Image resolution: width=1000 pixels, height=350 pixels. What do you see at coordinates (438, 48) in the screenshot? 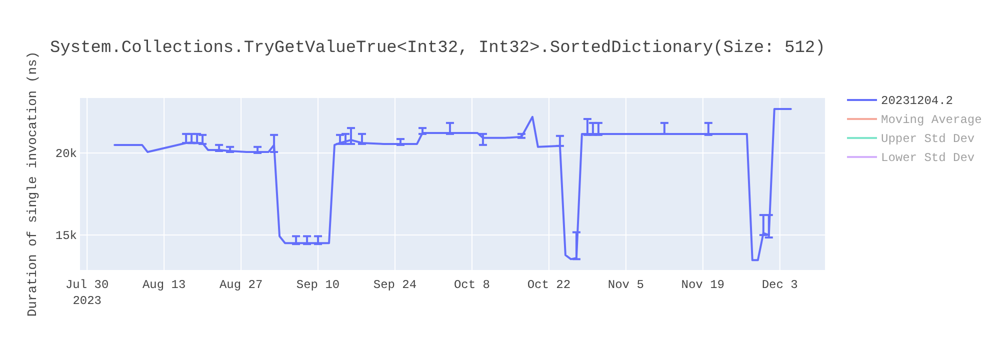
I see `chart-title: System.Collections.TryGetValueTrue<Int32, Int32>.SortedDictionary(Size: 512)` at bounding box center [438, 48].